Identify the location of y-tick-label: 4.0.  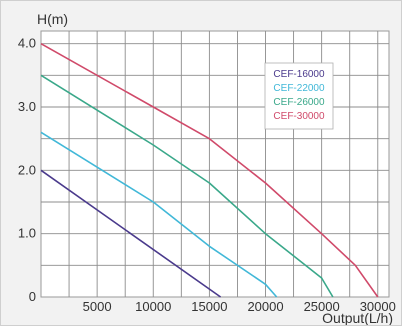
(27, 43).